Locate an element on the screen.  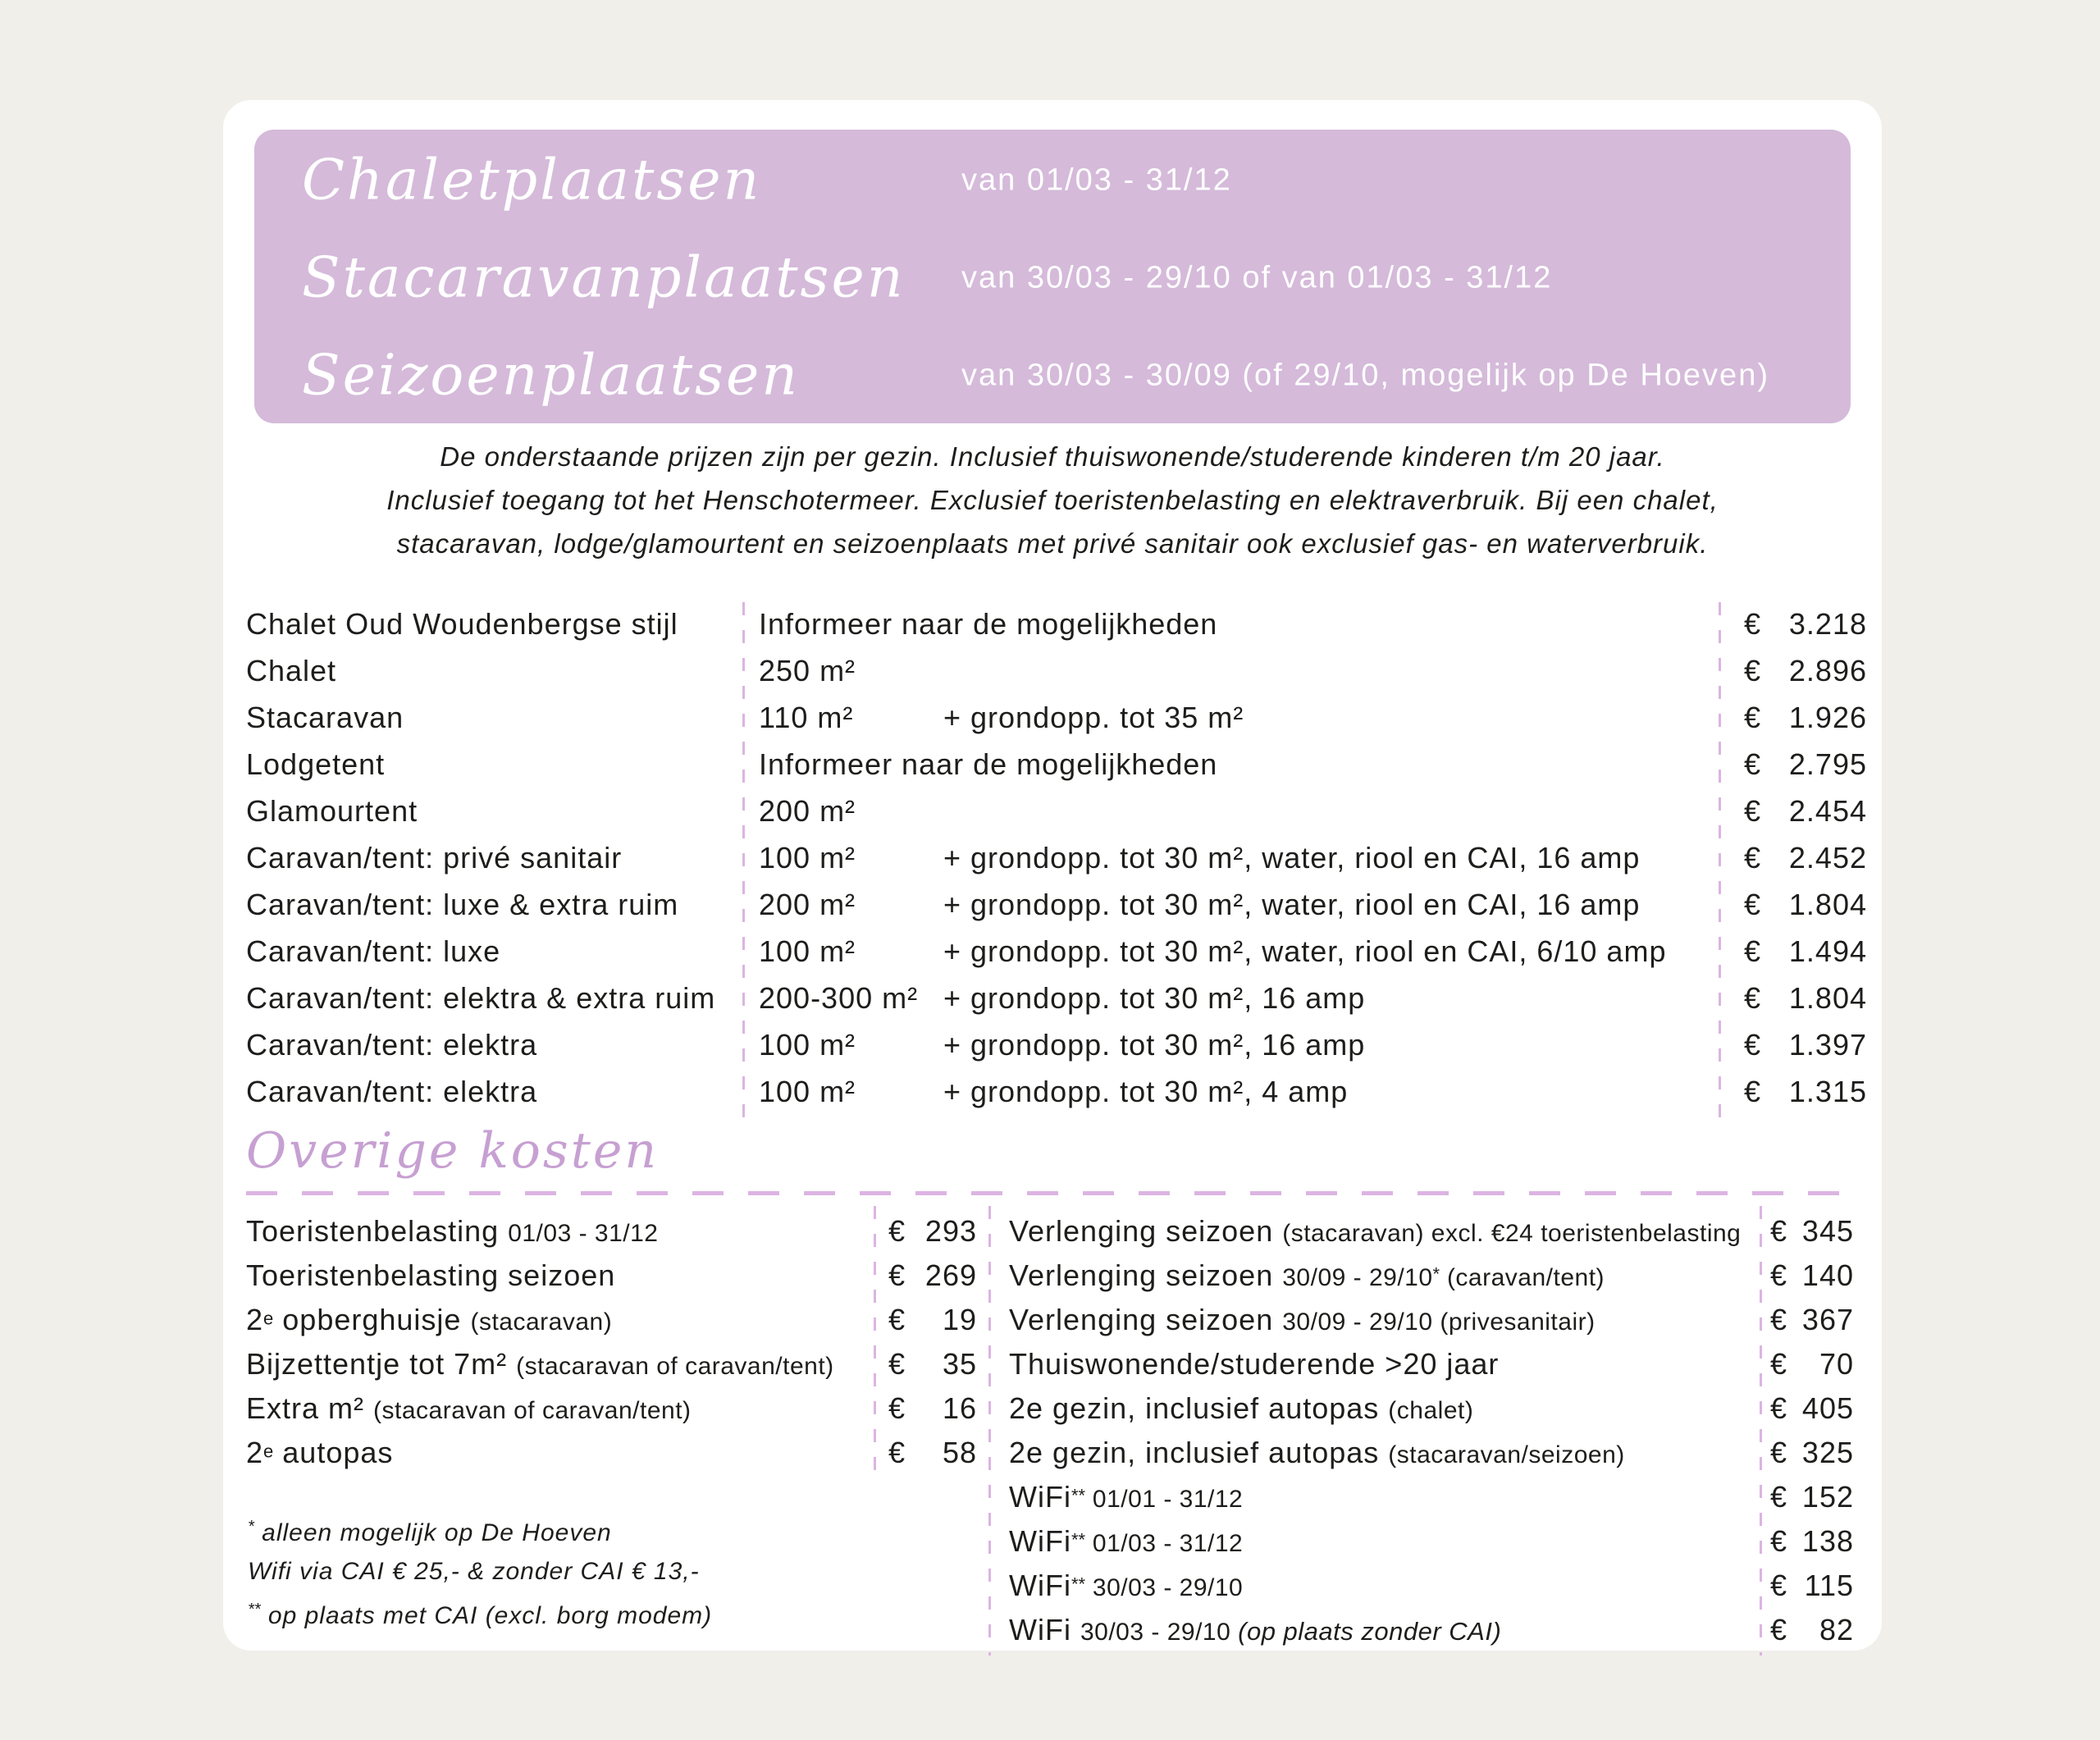
left-price-divider-dashed is located at coordinates (875, 1341).